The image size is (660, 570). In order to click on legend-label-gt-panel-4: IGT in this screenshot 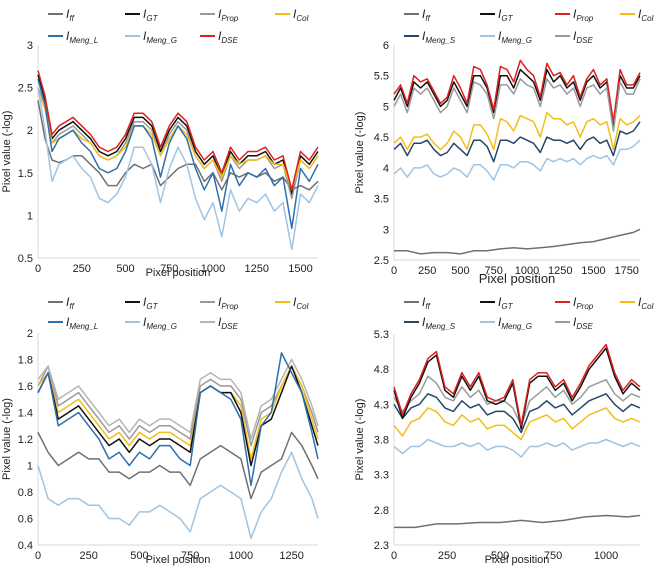, I will do `click(506, 303)`.